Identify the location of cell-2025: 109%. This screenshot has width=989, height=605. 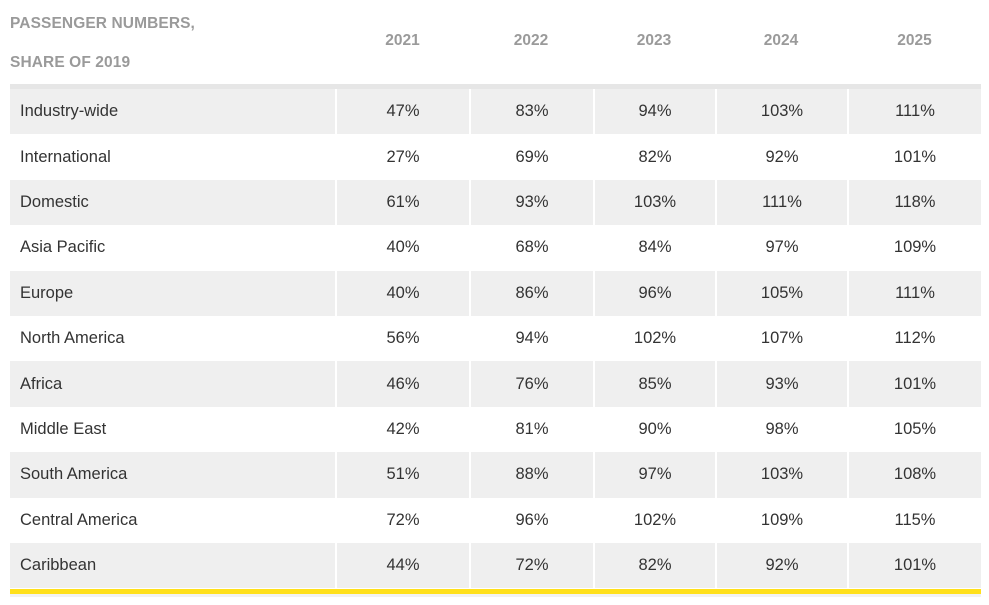
(914, 248).